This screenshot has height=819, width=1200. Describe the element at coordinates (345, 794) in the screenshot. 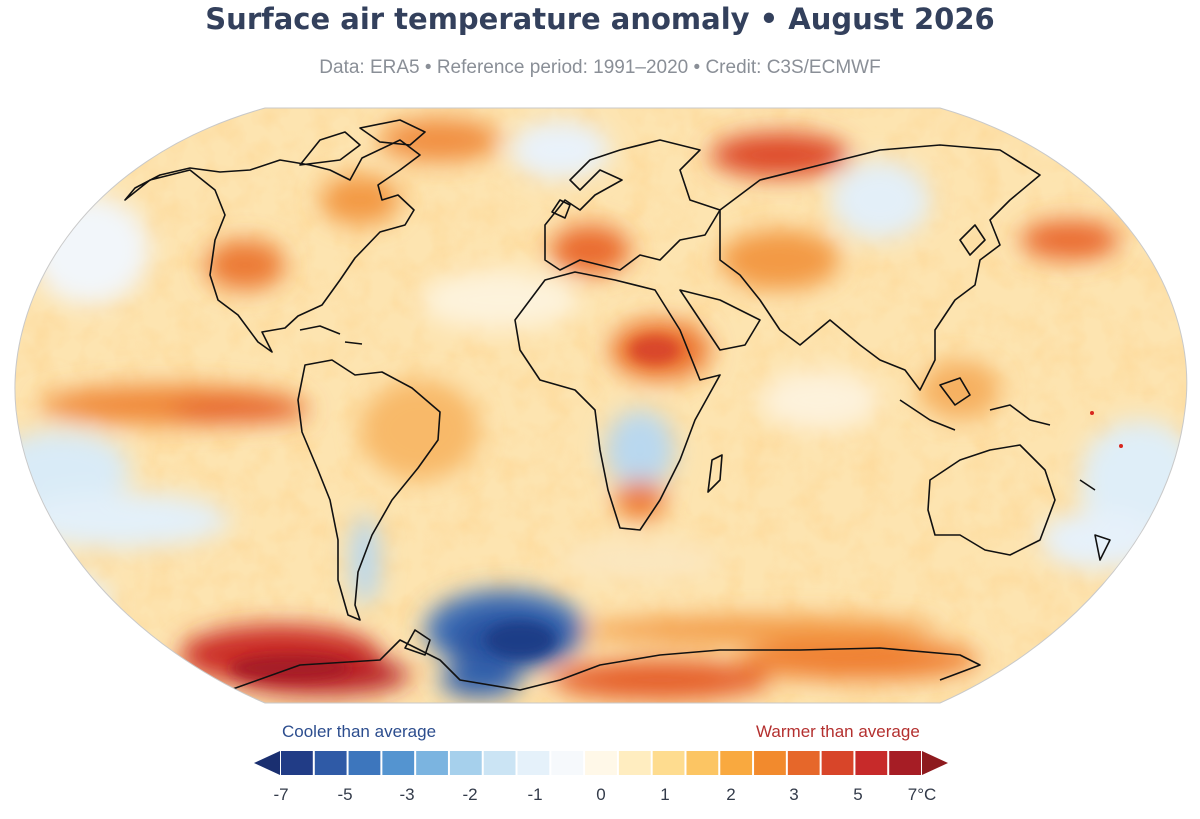

I see `legend-tick-label: -5` at that location.